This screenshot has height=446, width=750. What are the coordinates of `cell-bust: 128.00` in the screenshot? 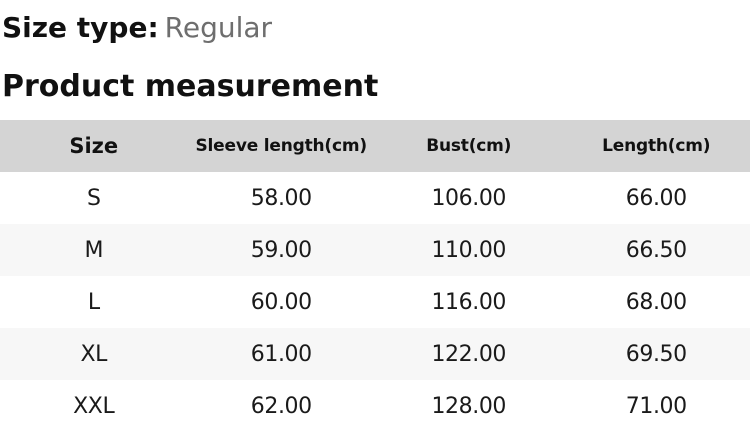 It's located at (469, 406).